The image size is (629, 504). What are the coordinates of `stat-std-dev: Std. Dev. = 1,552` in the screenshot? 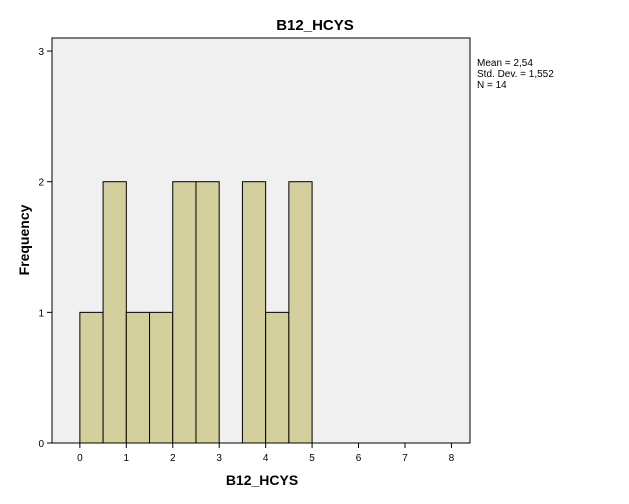 It's located at (515, 74).